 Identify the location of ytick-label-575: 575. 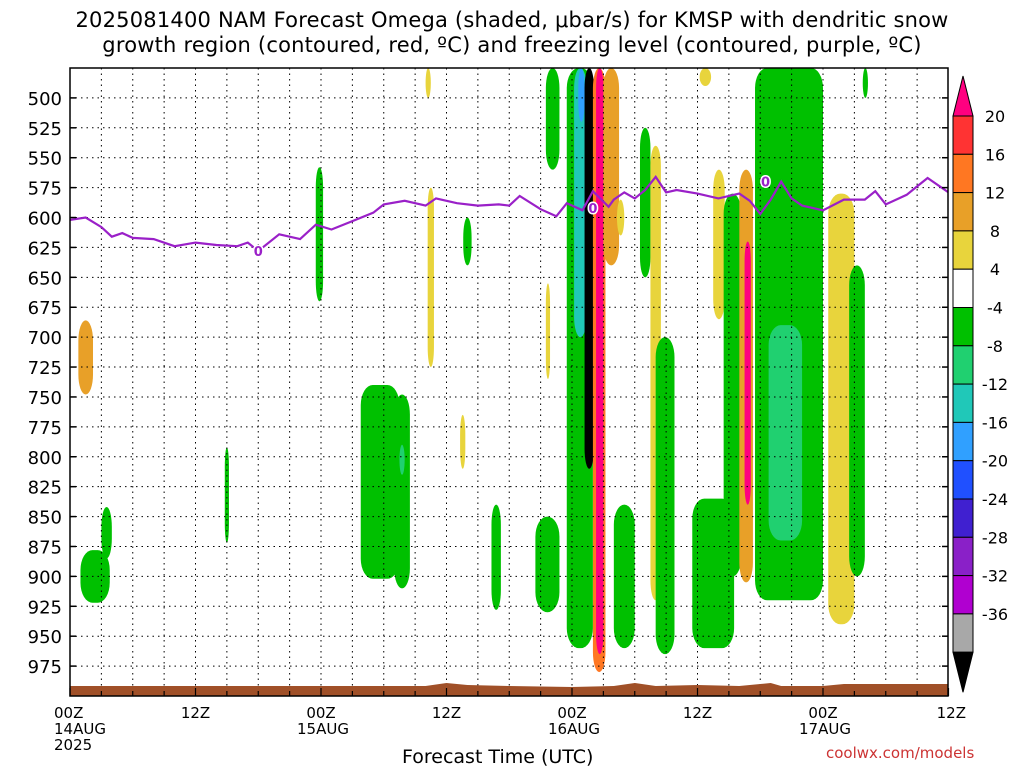
(45, 189).